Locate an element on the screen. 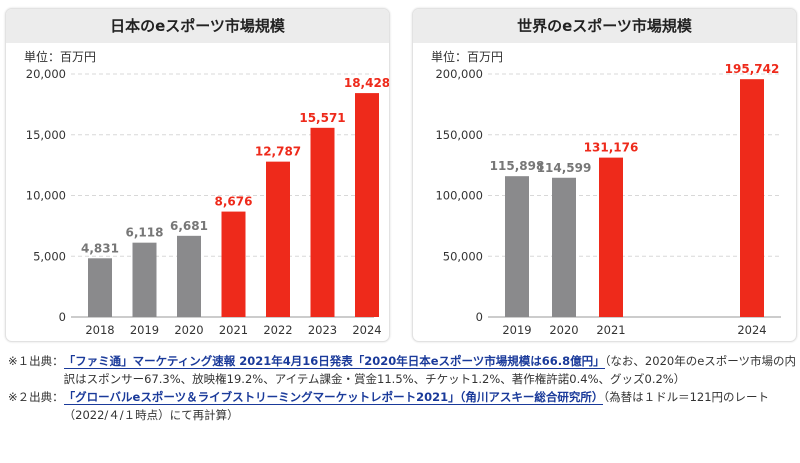 Image resolution: width=800 pixels, height=463 pixels. x-tick-label: 2022 is located at coordinates (277, 330).